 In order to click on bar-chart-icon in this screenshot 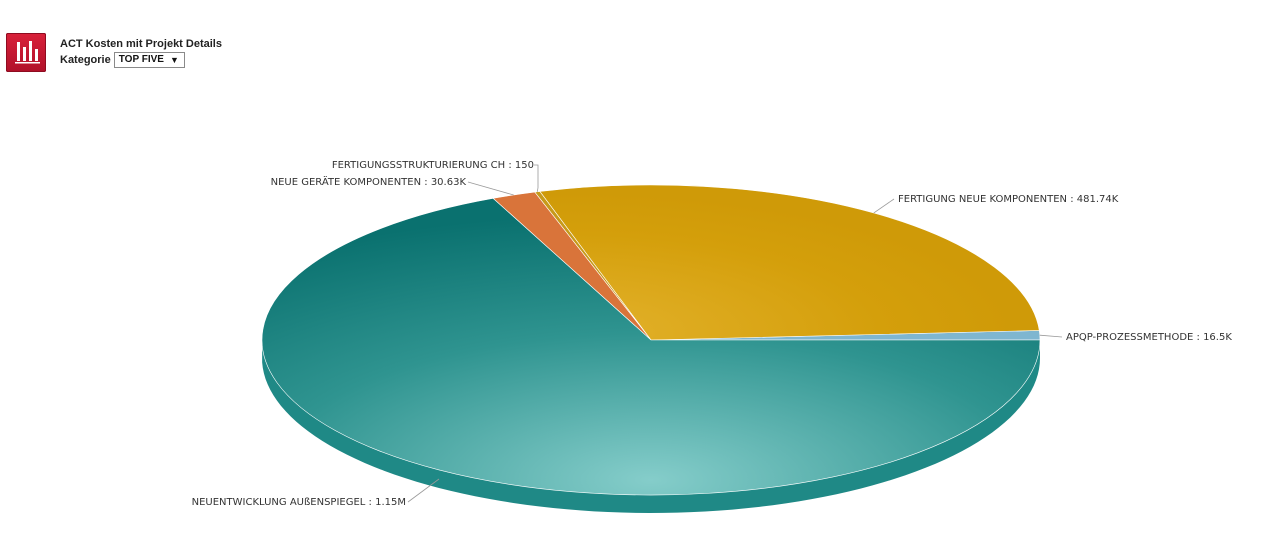, I will do `click(26, 52)`.